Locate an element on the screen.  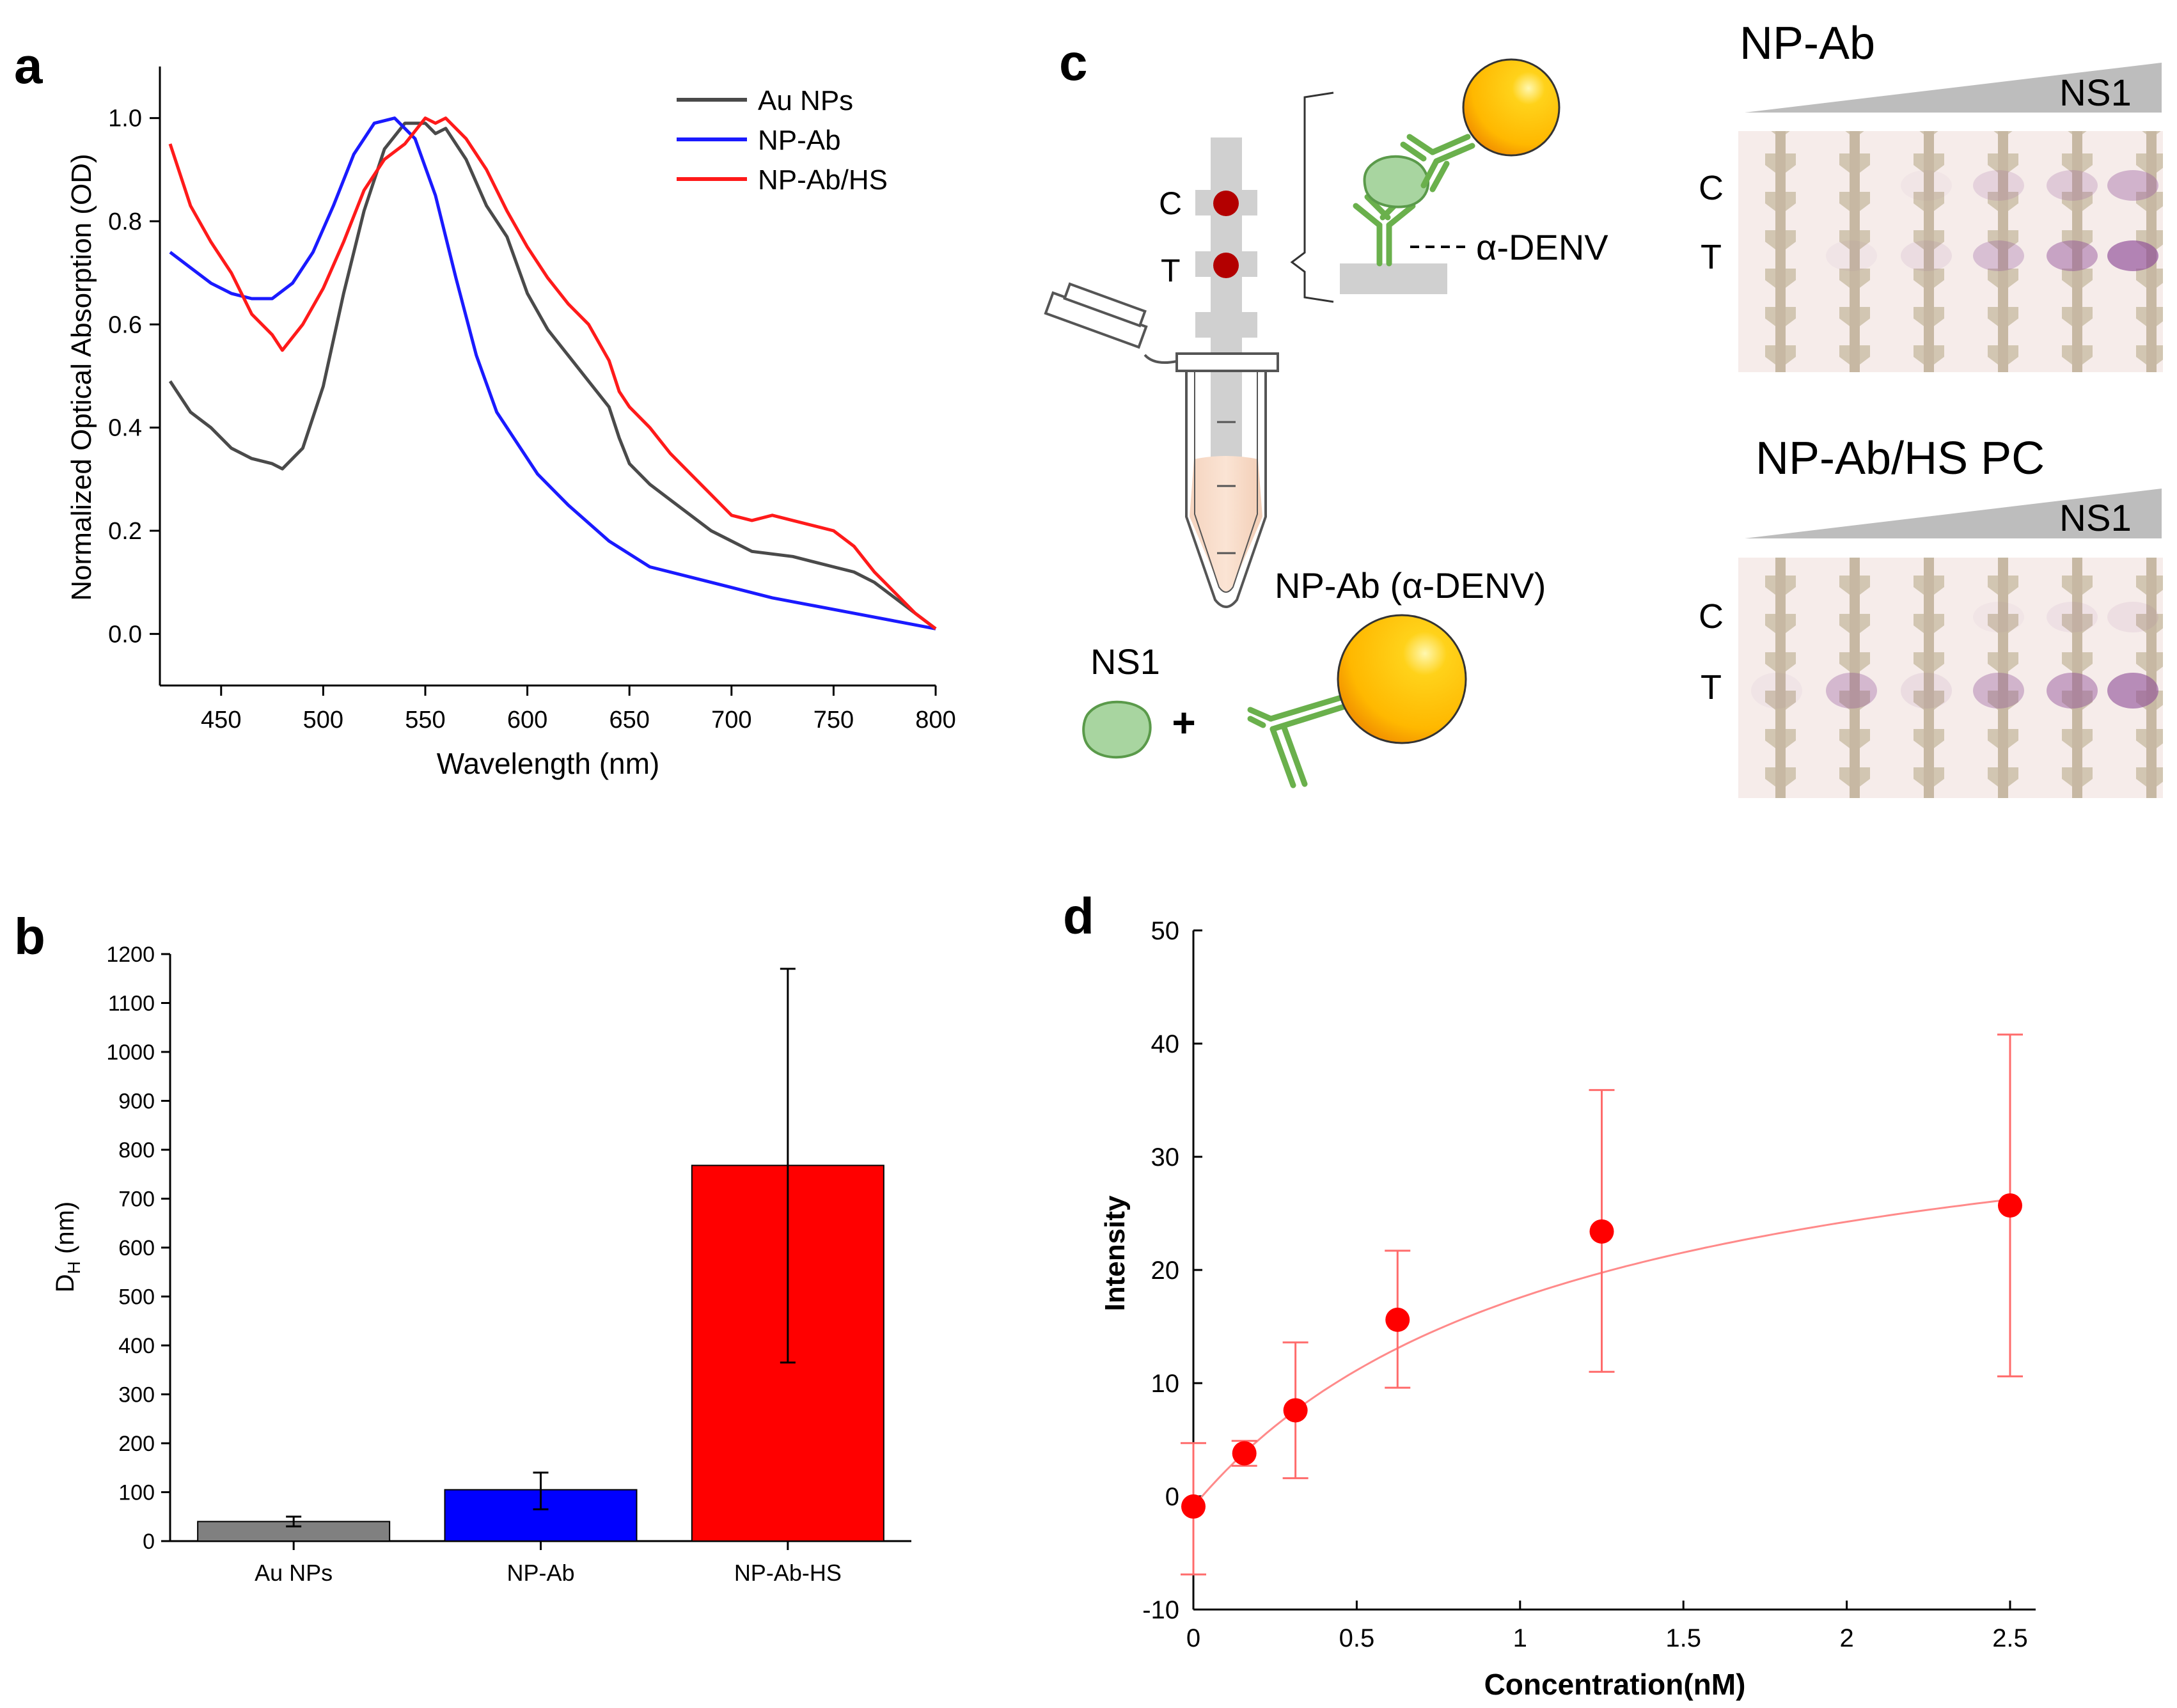
a-x-tick-label: 650 is located at coordinates (629, 720).